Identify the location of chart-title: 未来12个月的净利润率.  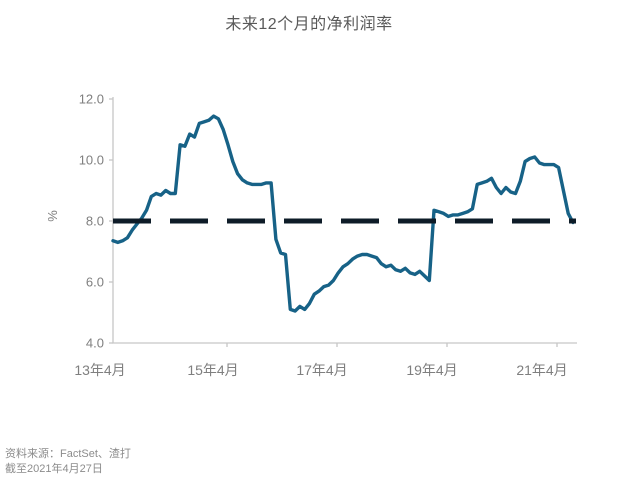
(309, 24).